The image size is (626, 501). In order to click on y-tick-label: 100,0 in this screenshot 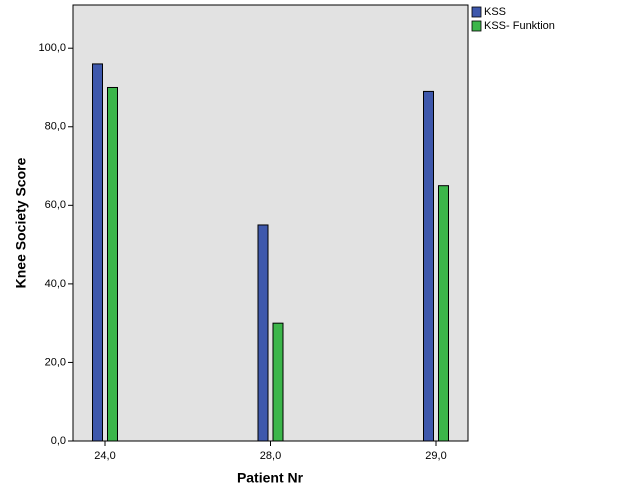, I will do `click(52, 48)`.